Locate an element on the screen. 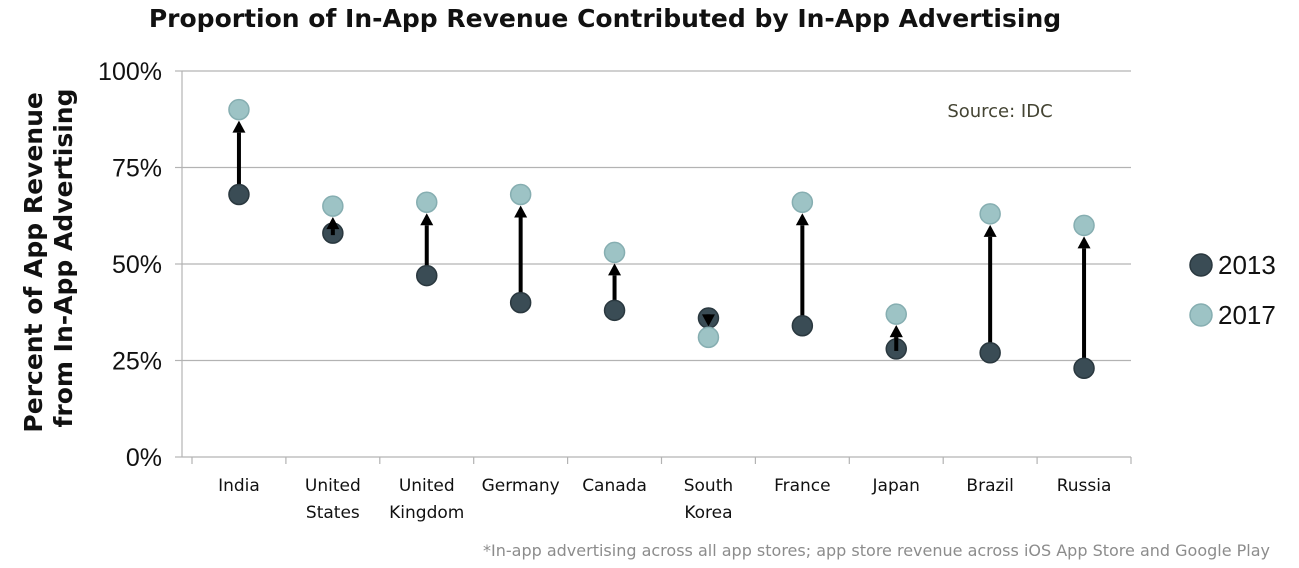 Image resolution: width=1299 pixels, height=568 pixels. x-tick-label-line: Brazil is located at coordinates (989, 486).